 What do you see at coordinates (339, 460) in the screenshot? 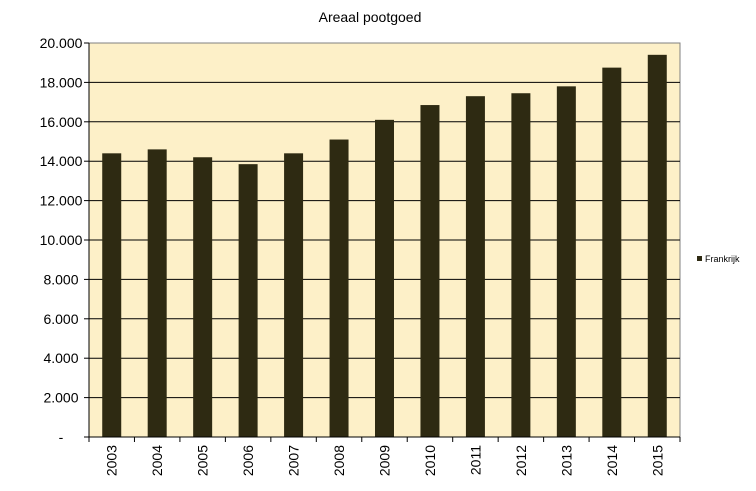
I see `x-tick-label: 2008` at bounding box center [339, 460].